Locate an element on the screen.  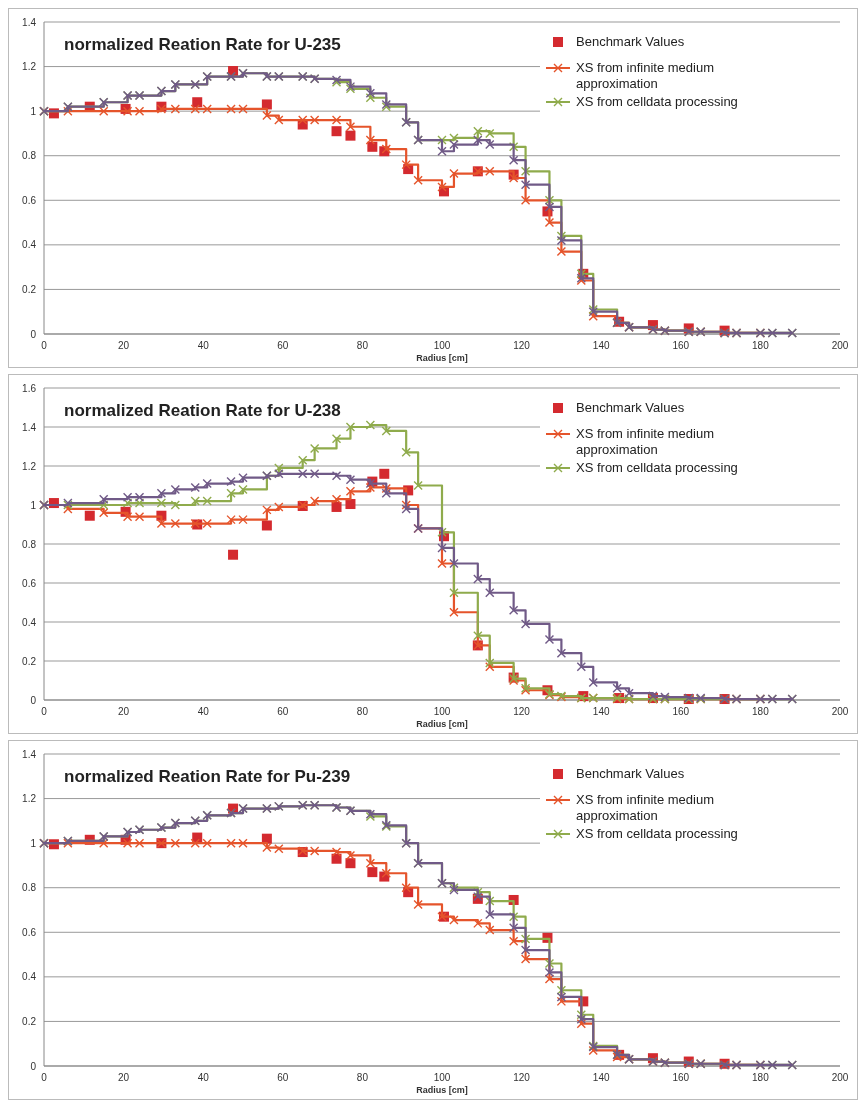
text: normalized Reation Rate for U-238 is located at coordinates (202, 410).